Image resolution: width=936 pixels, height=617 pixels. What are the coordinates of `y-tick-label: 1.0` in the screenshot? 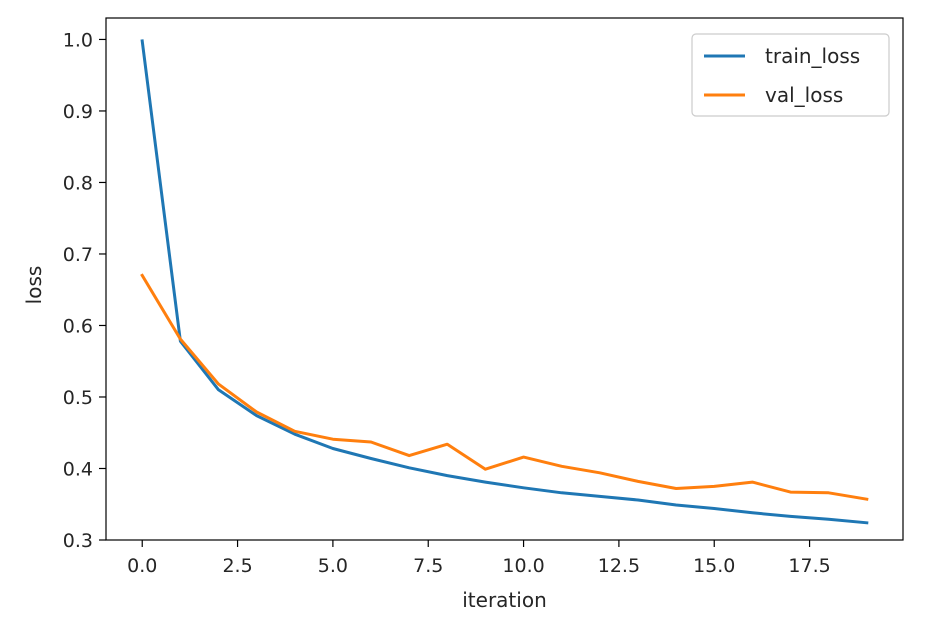 It's located at (78, 40).